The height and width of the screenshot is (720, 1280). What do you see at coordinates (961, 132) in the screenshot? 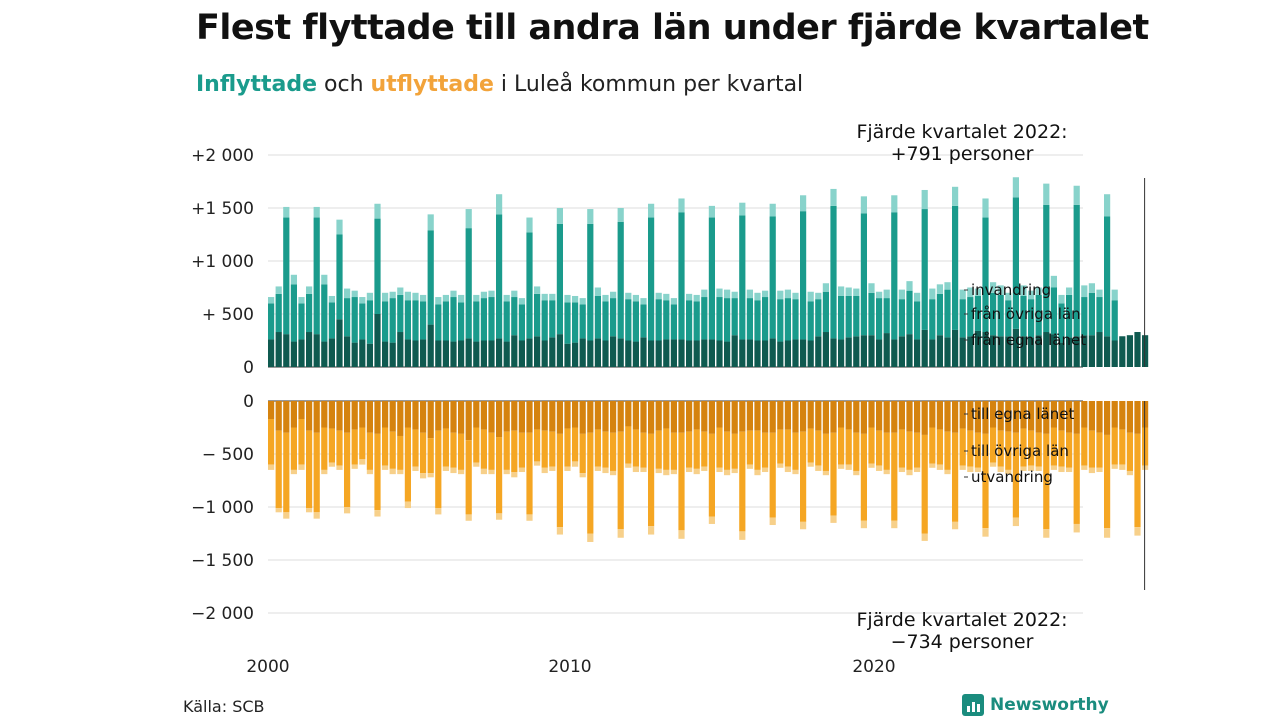
I see `annotation-top-line1: Fjärde kvartalet 2022:` at bounding box center [961, 132].